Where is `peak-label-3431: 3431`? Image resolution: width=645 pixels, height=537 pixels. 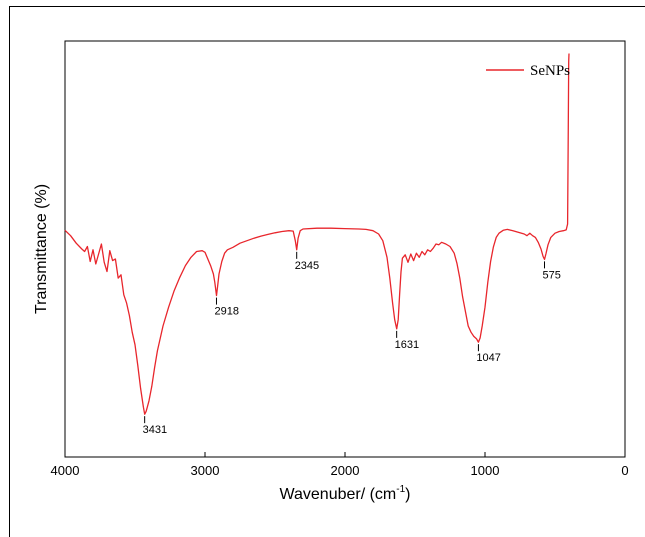 peak-label-3431: 3431 is located at coordinates (155, 430).